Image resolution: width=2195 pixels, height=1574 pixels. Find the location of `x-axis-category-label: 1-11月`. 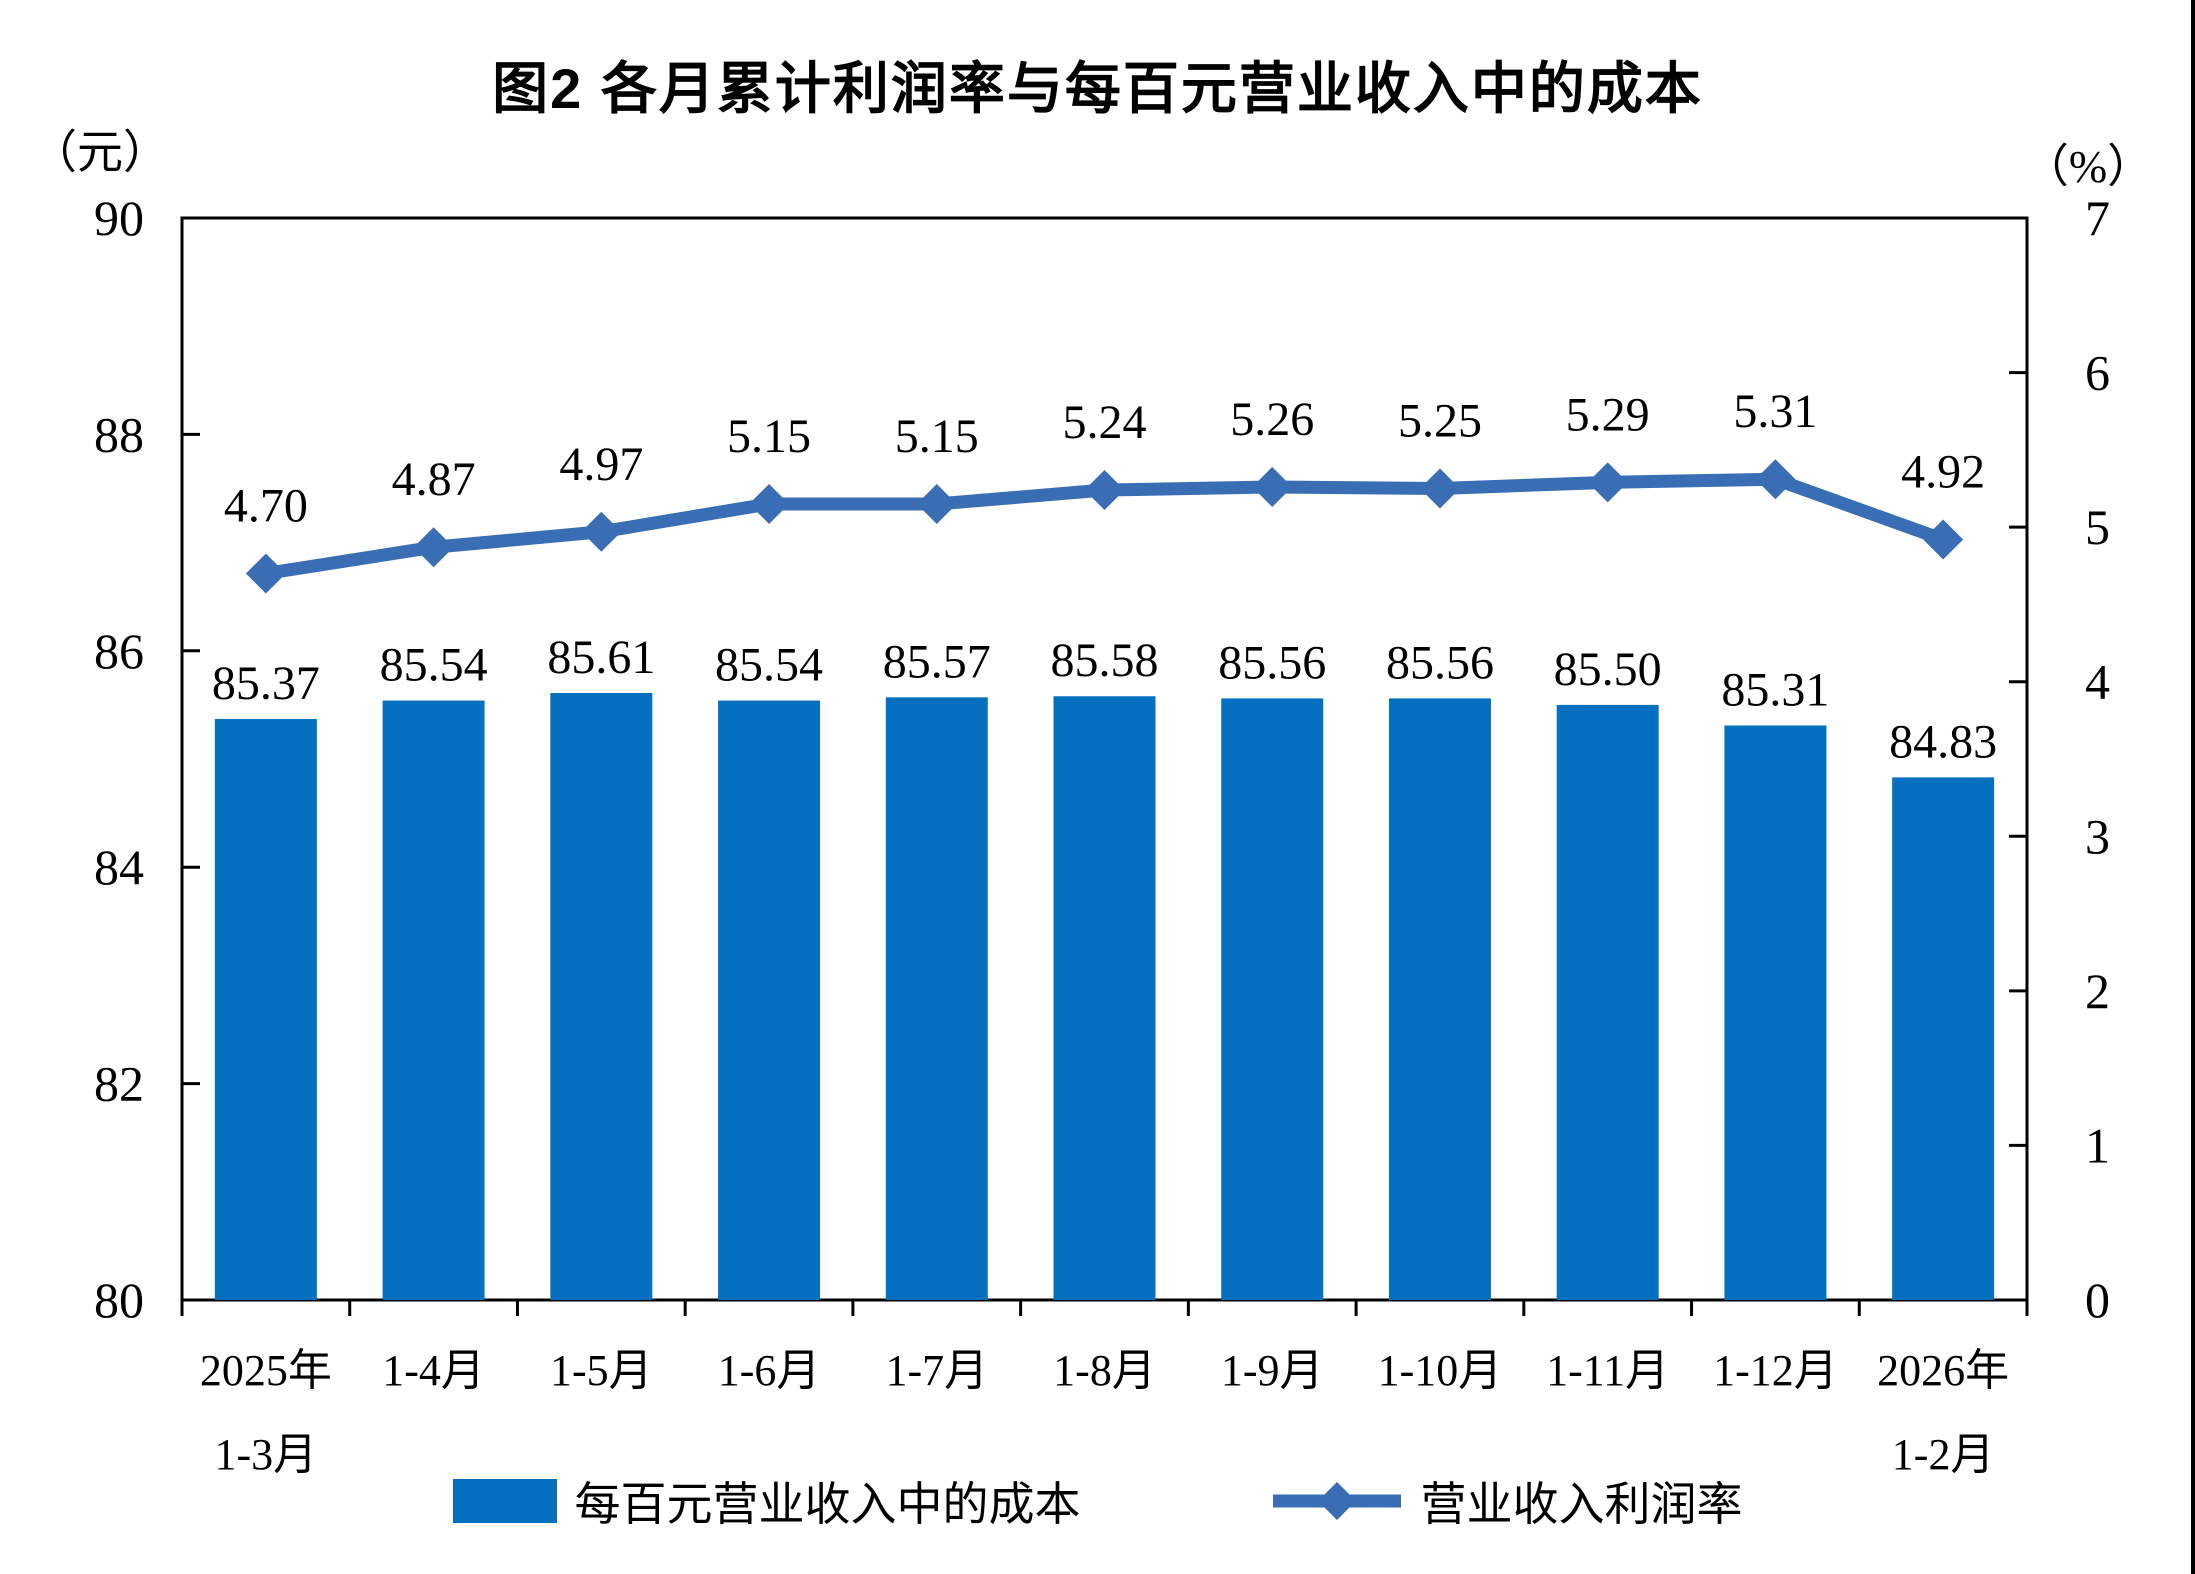

x-axis-category-label: 1-11月 is located at coordinates (1607, 1370).